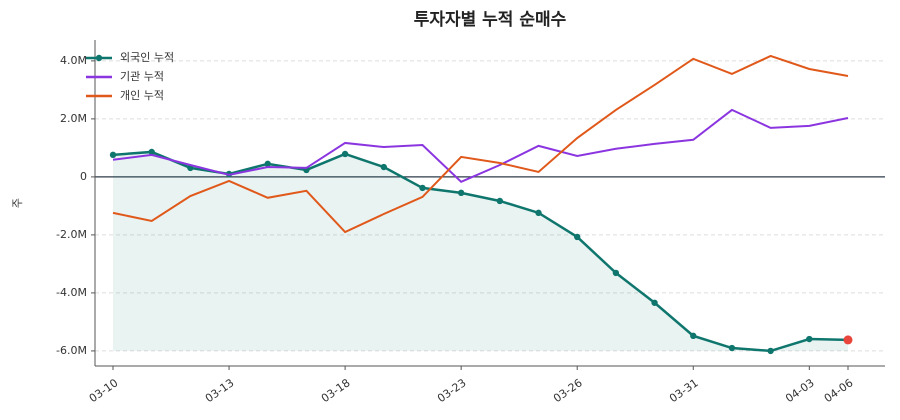 The image size is (900, 420). Describe the element at coordinates (73, 60) in the screenshot. I see `y-tick-label: 4.0M` at that location.